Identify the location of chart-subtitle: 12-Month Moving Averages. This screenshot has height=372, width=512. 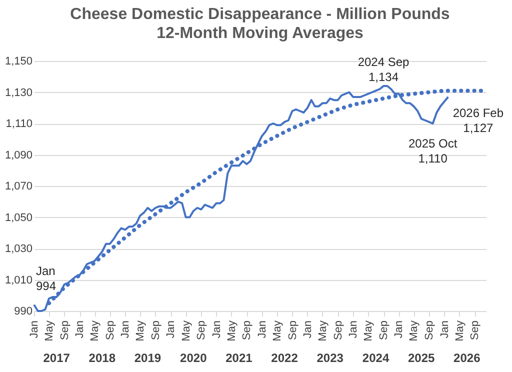
(260, 33).